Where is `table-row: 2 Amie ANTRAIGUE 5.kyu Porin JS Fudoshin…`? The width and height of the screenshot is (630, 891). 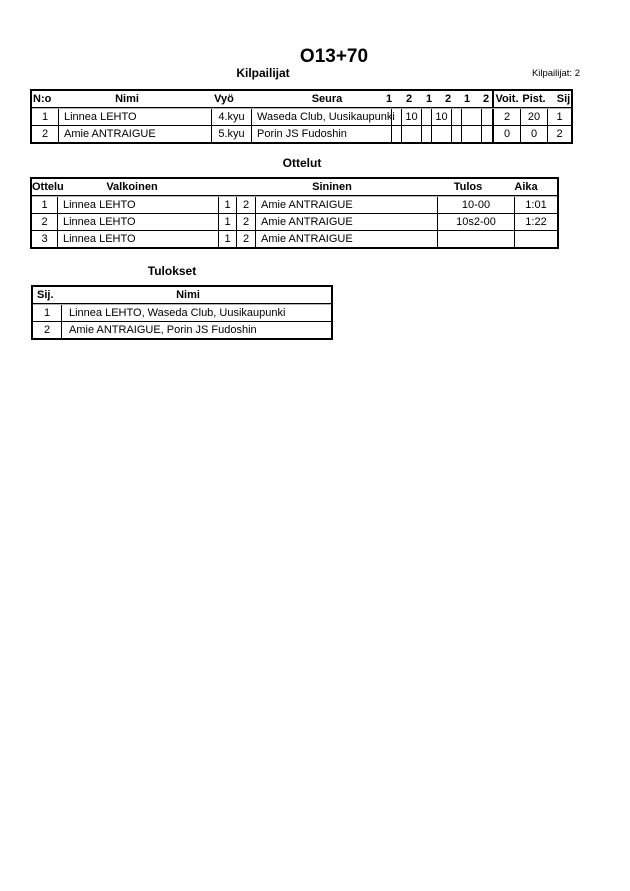
table-row: 2 Amie ANTRAIGUE 5.kyu Porin JS Fudoshin… is located at coordinates (301, 133).